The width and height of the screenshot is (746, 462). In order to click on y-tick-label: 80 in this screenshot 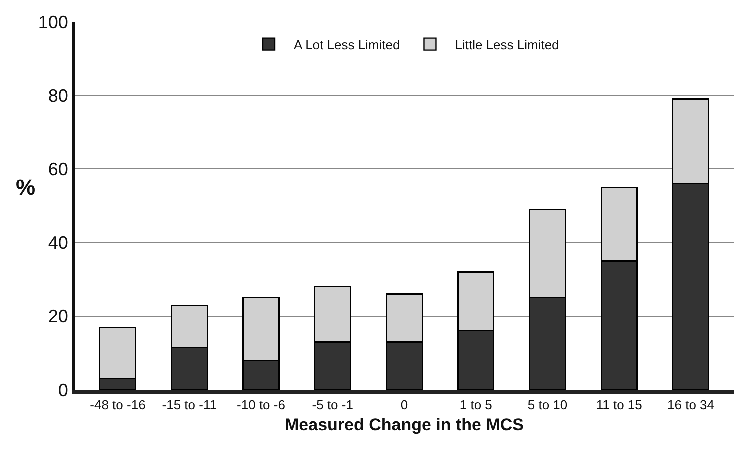, I will do `click(58, 96)`.